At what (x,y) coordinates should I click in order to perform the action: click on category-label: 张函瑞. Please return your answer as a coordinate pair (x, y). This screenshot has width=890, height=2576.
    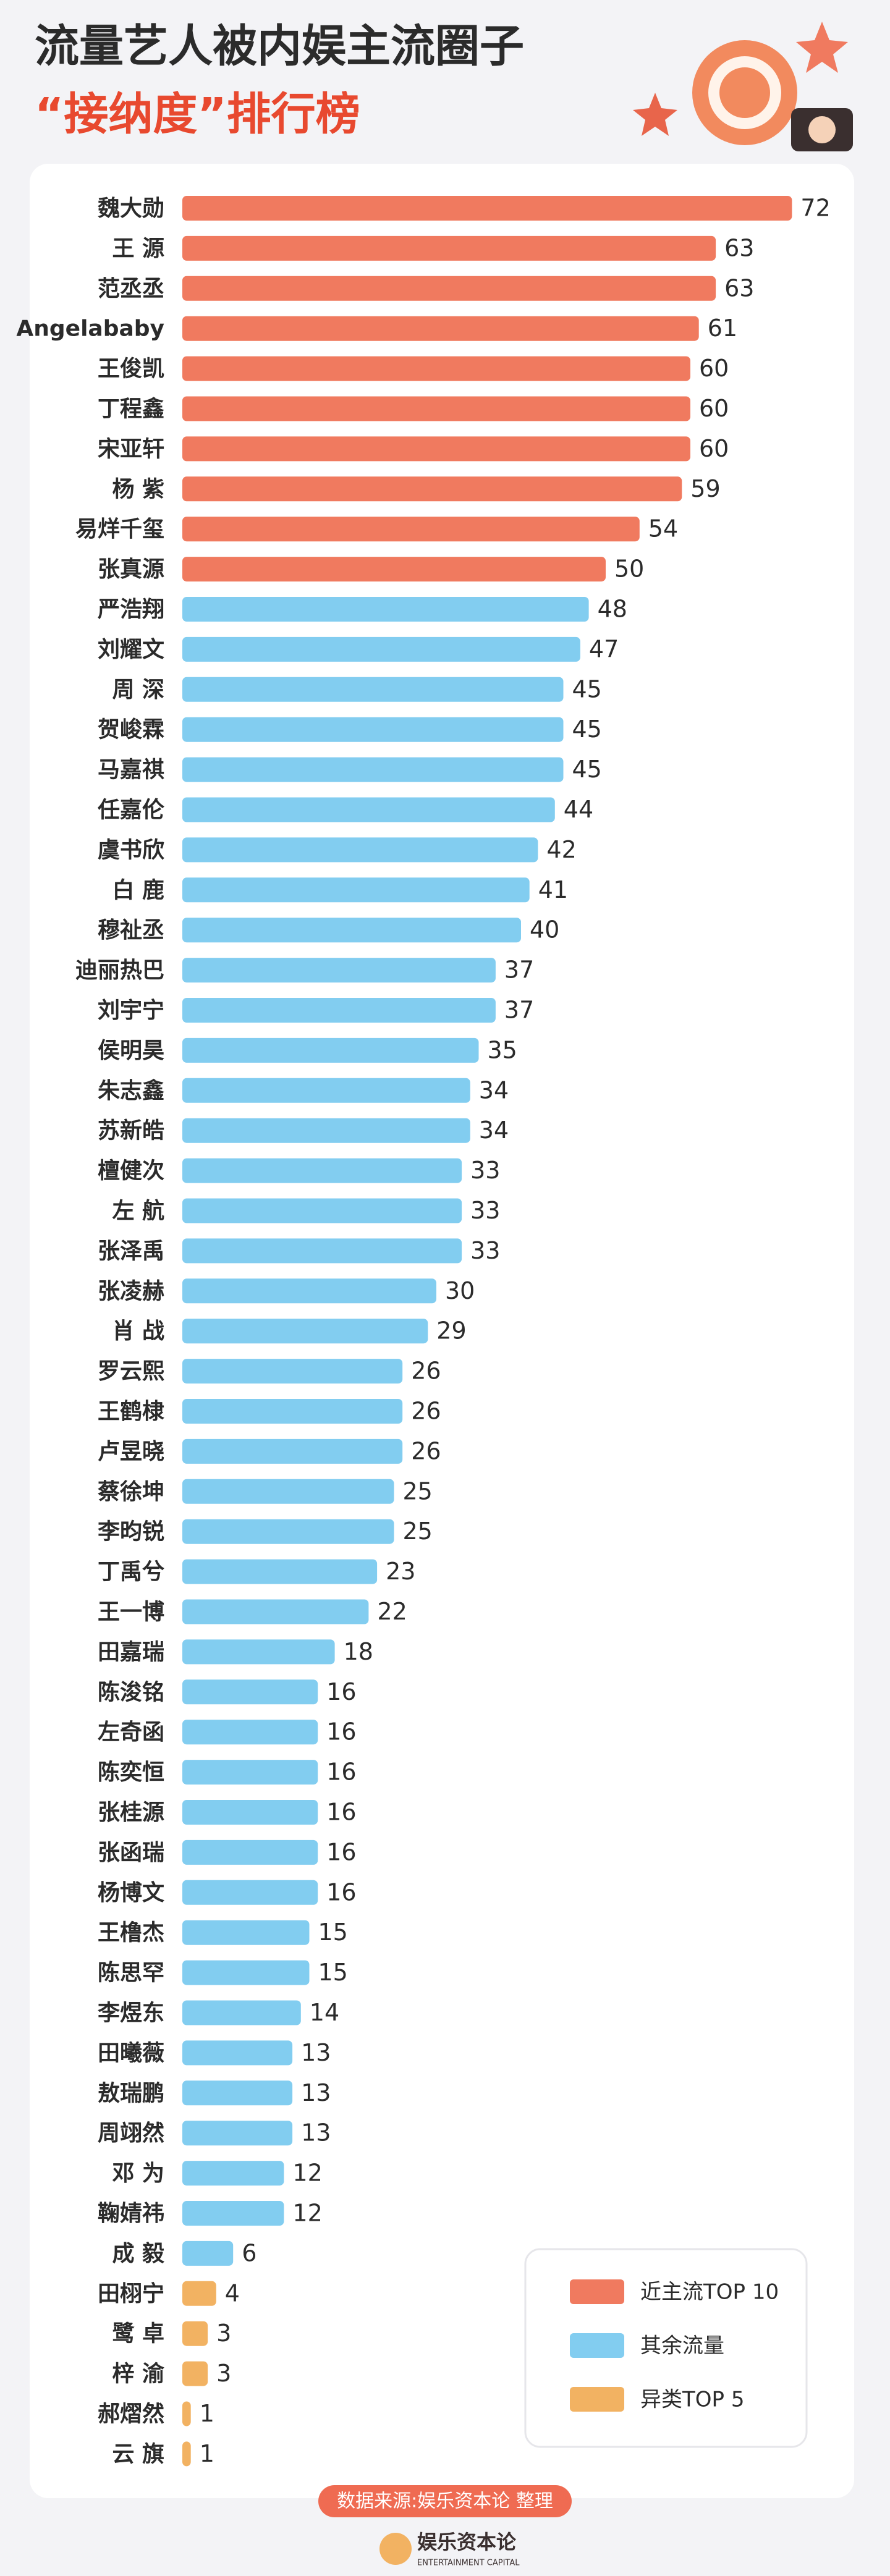
    Looking at the image, I should click on (131, 1852).